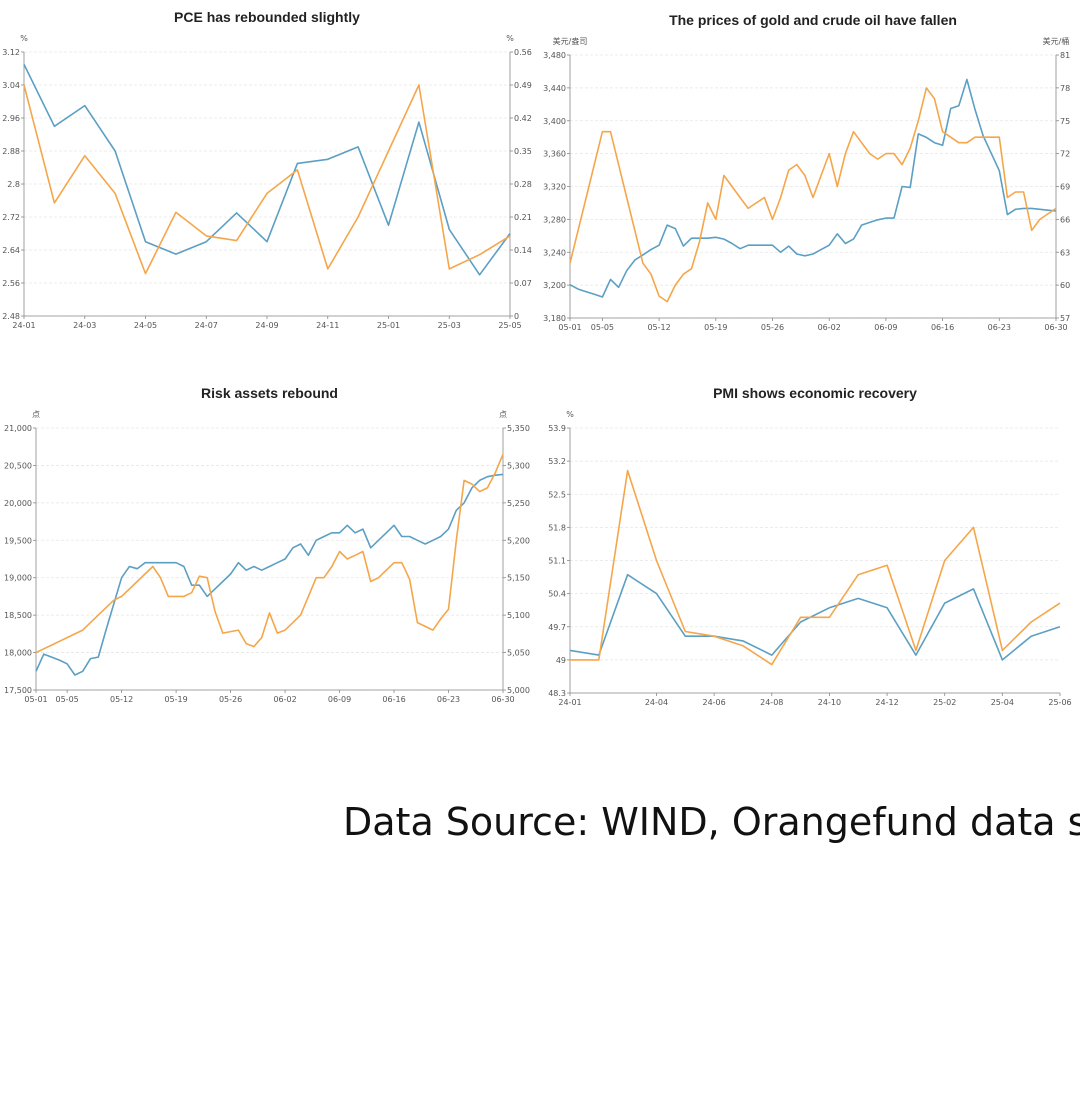  I want to click on y-right-tick-label: 66, so click(1065, 219).